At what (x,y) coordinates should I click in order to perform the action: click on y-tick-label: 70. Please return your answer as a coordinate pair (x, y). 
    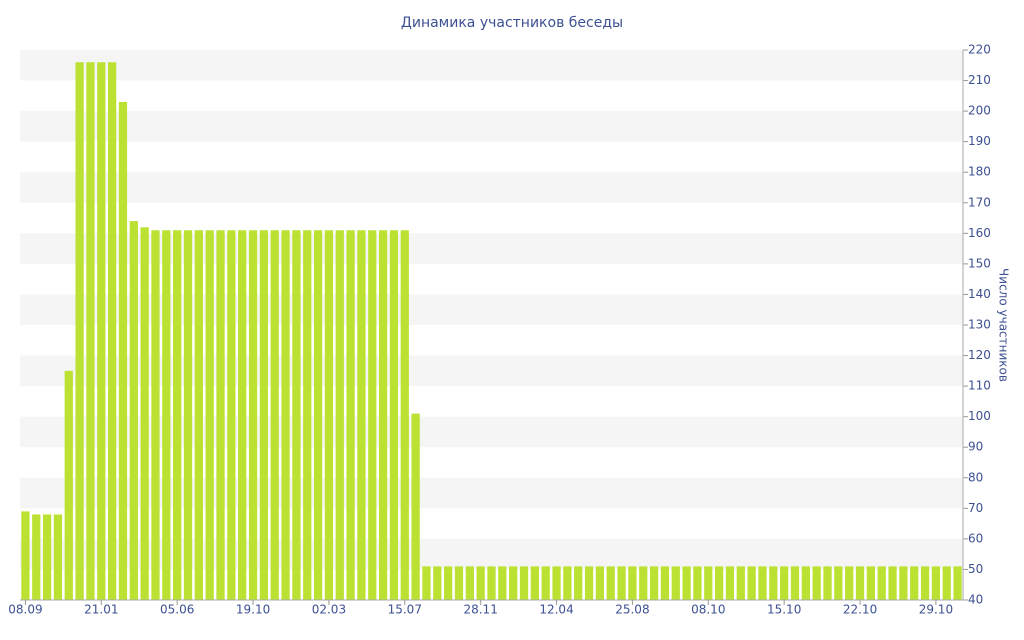
    Looking at the image, I should click on (975, 508).